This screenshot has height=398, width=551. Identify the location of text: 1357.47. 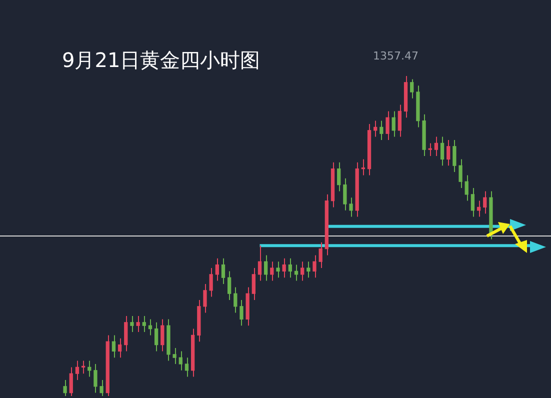
(396, 55).